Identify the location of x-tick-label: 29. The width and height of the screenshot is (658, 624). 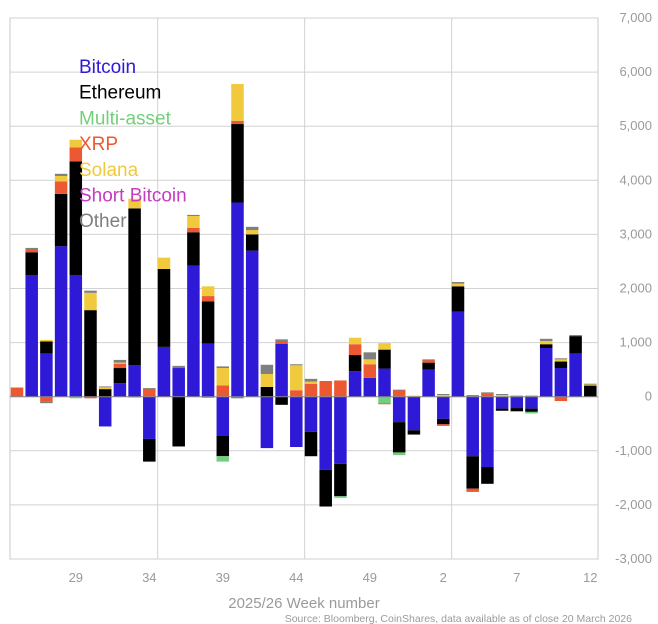
(76, 577).